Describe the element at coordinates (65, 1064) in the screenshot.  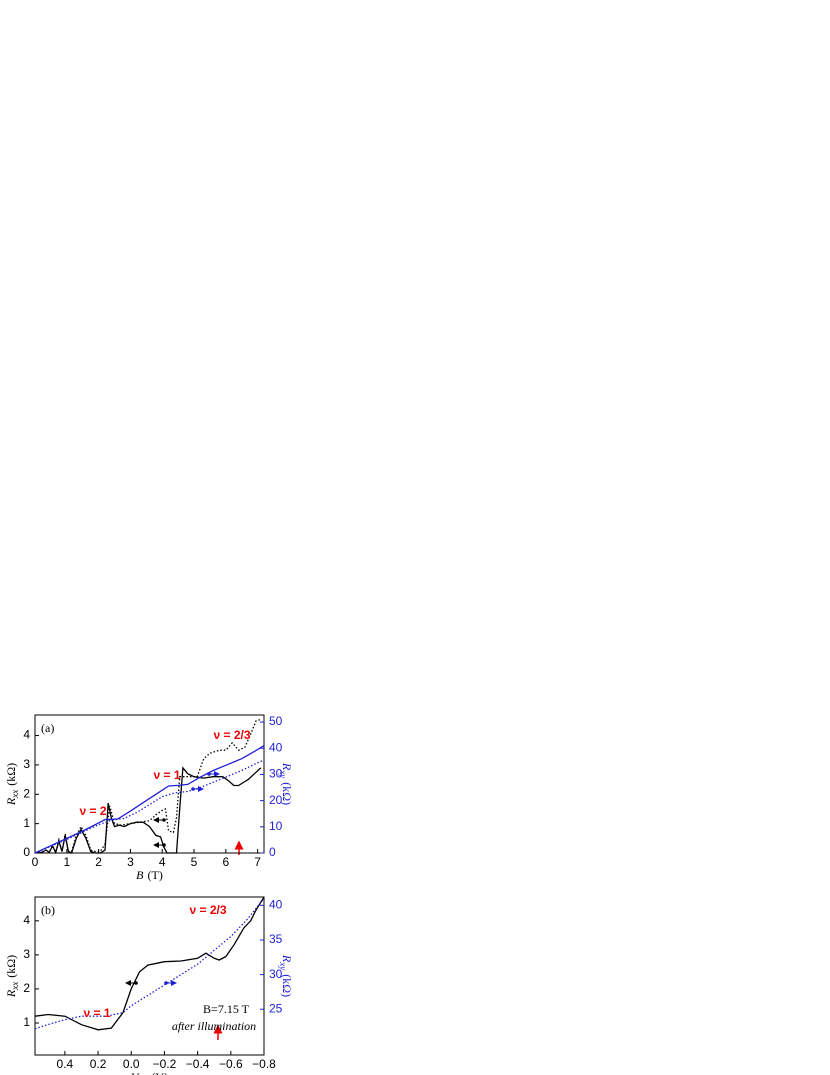
I see `x-tick-label: 0.4` at that location.